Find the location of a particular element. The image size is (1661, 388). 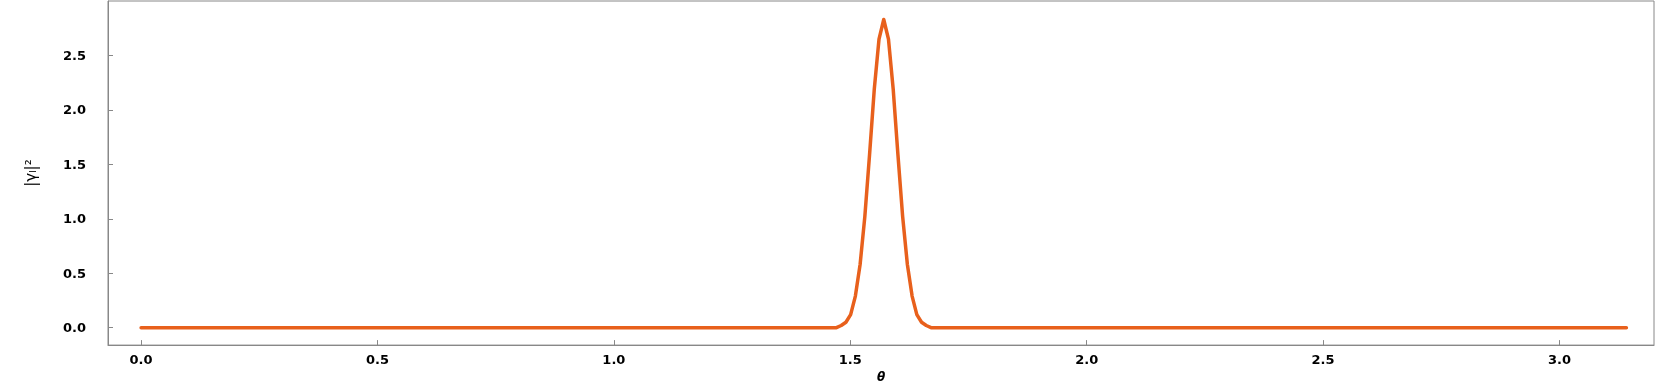

x-tick-label: 0.5 is located at coordinates (377, 360).